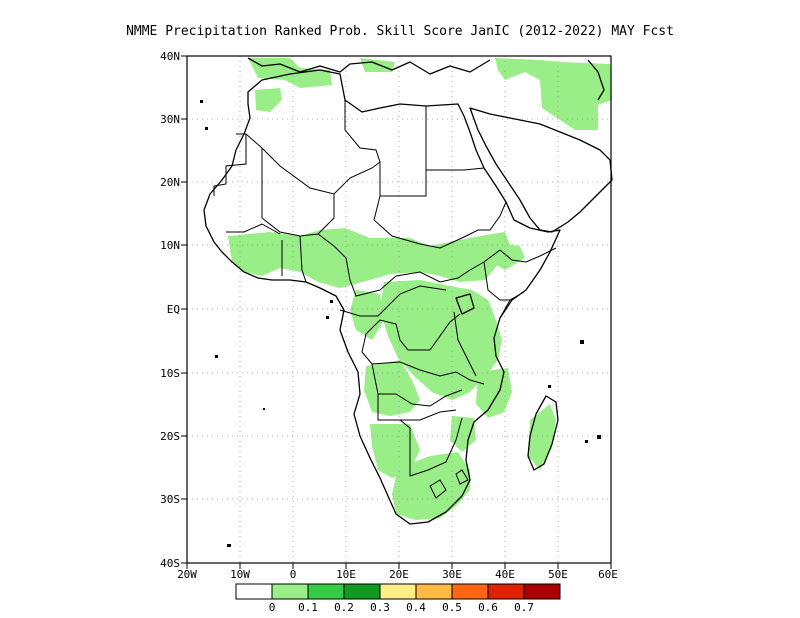 This screenshot has width=800, height=618. I want to click on shade-madagascar, so click(542, 437).